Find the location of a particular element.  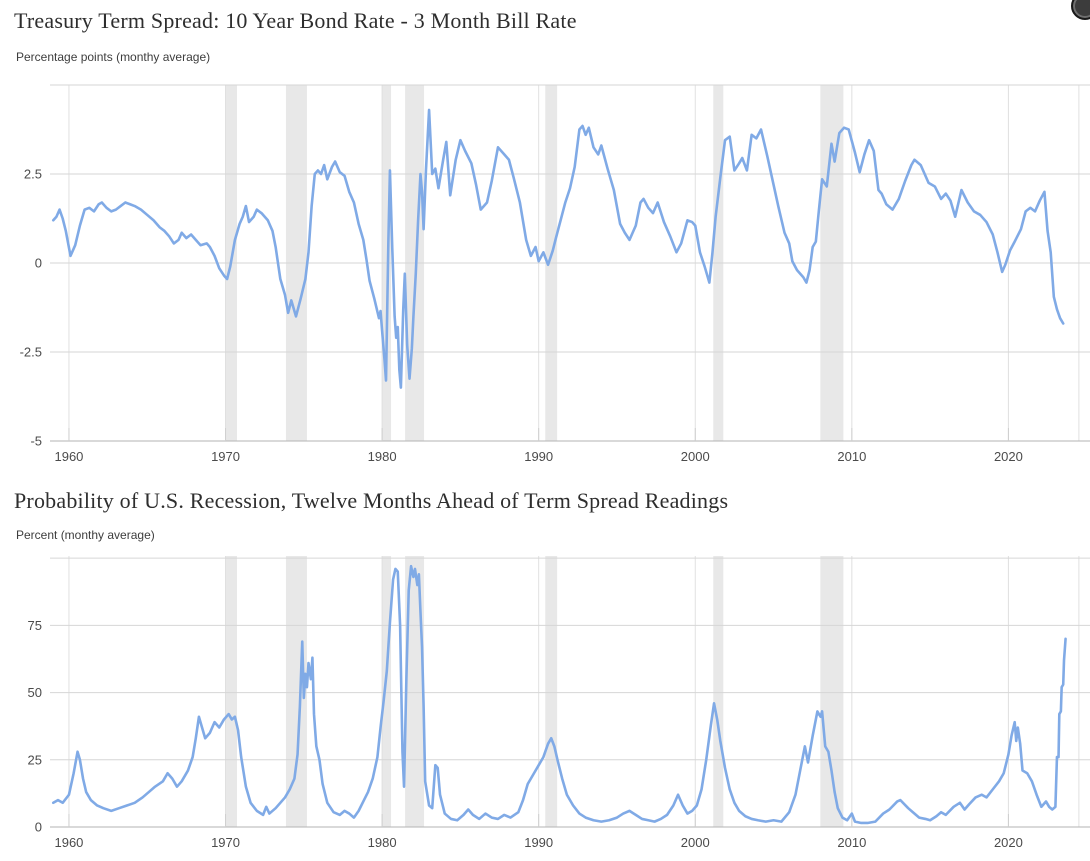

y-axis-label: 2.5 is located at coordinates (33, 174).